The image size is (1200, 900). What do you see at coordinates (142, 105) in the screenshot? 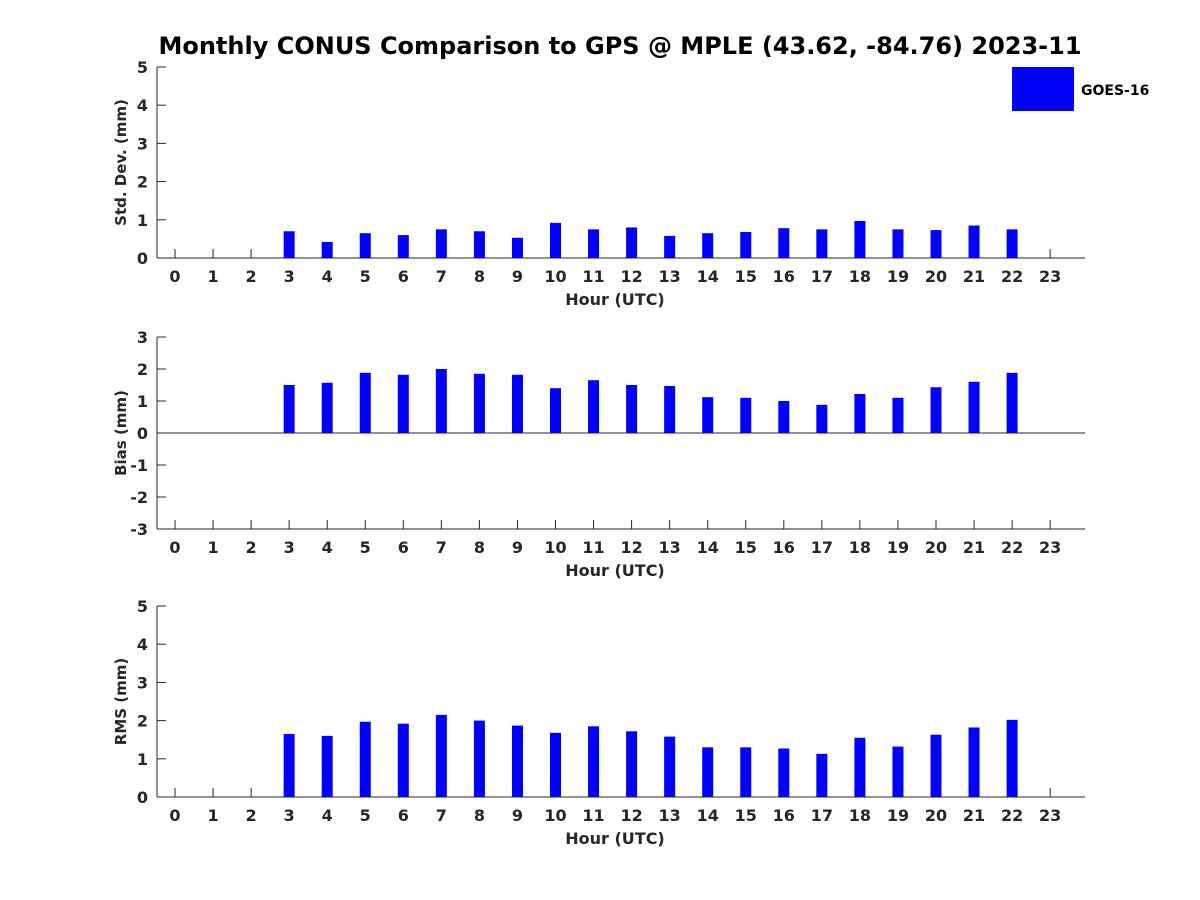
I see `y-tick-label: 4` at bounding box center [142, 105].